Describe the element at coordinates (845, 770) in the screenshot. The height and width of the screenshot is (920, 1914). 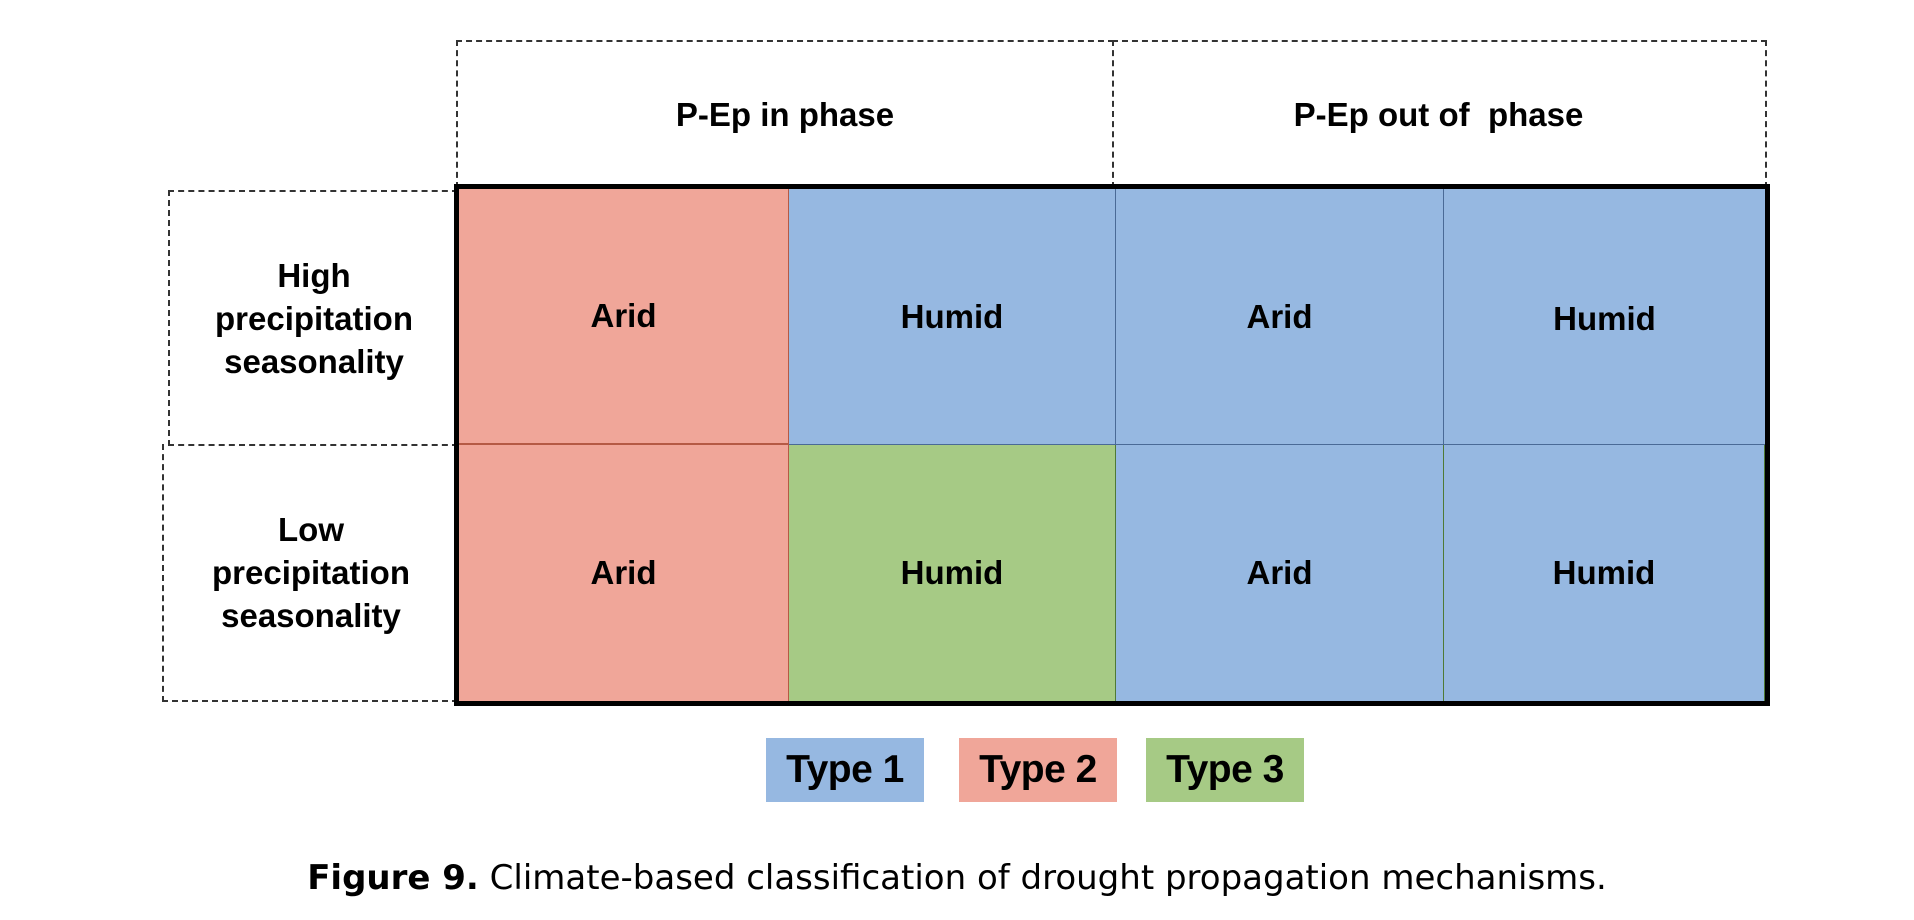
I see `legend-type-1: Type 1` at that location.